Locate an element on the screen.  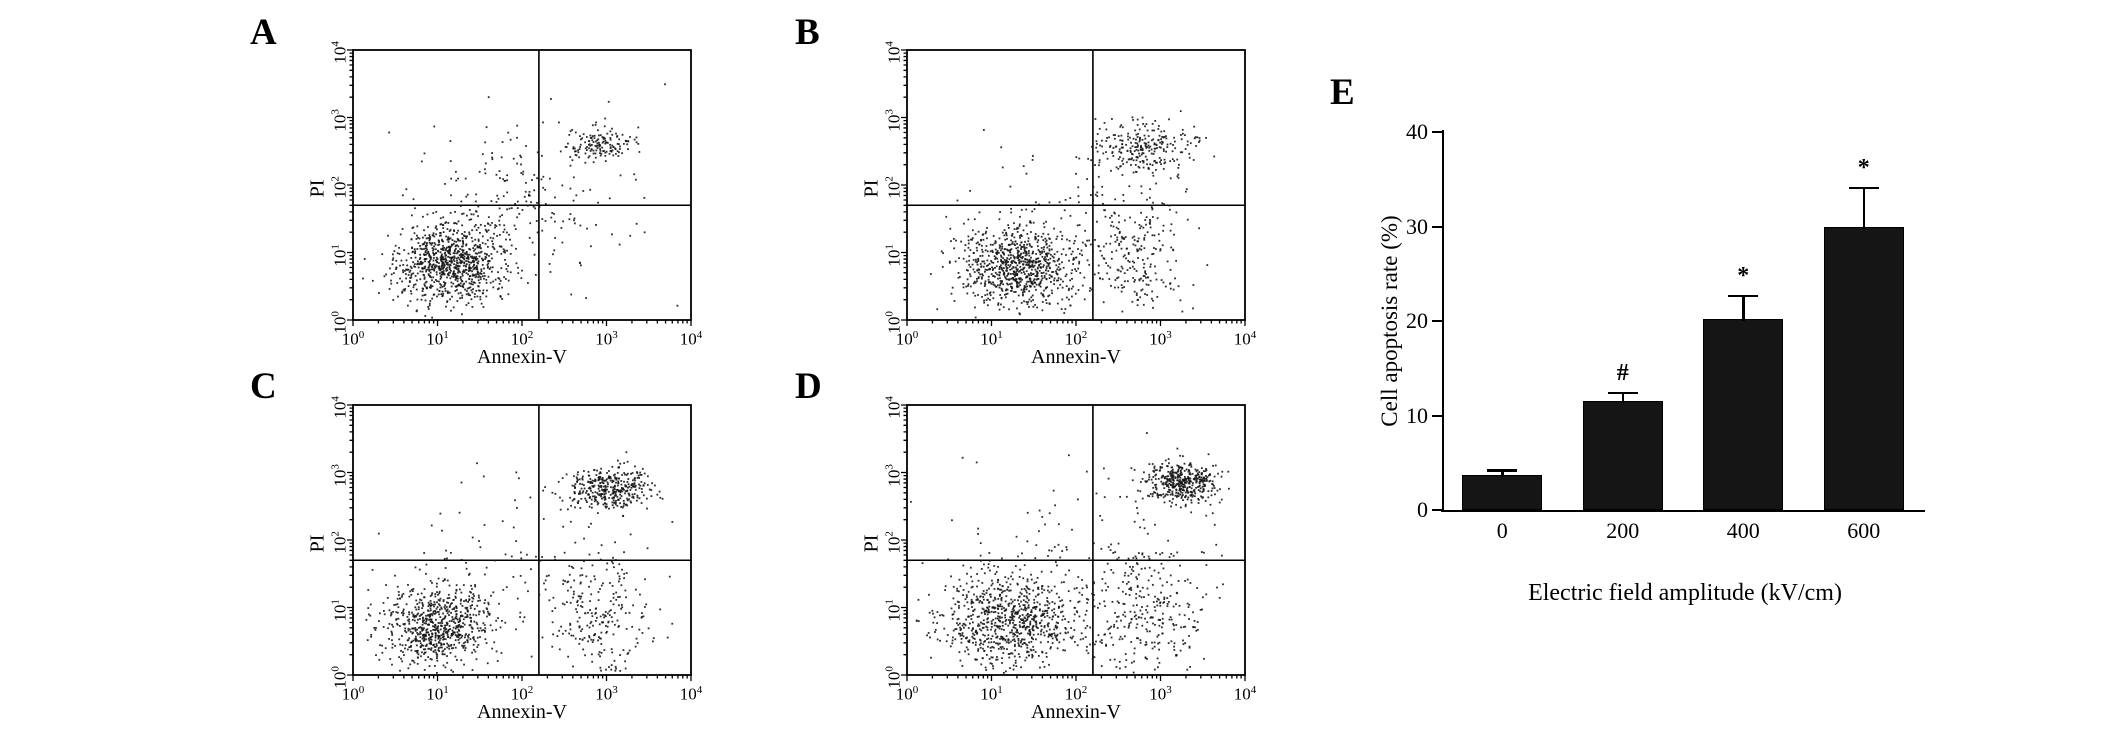
bar-x-axis-line is located at coordinates (1683, 511).